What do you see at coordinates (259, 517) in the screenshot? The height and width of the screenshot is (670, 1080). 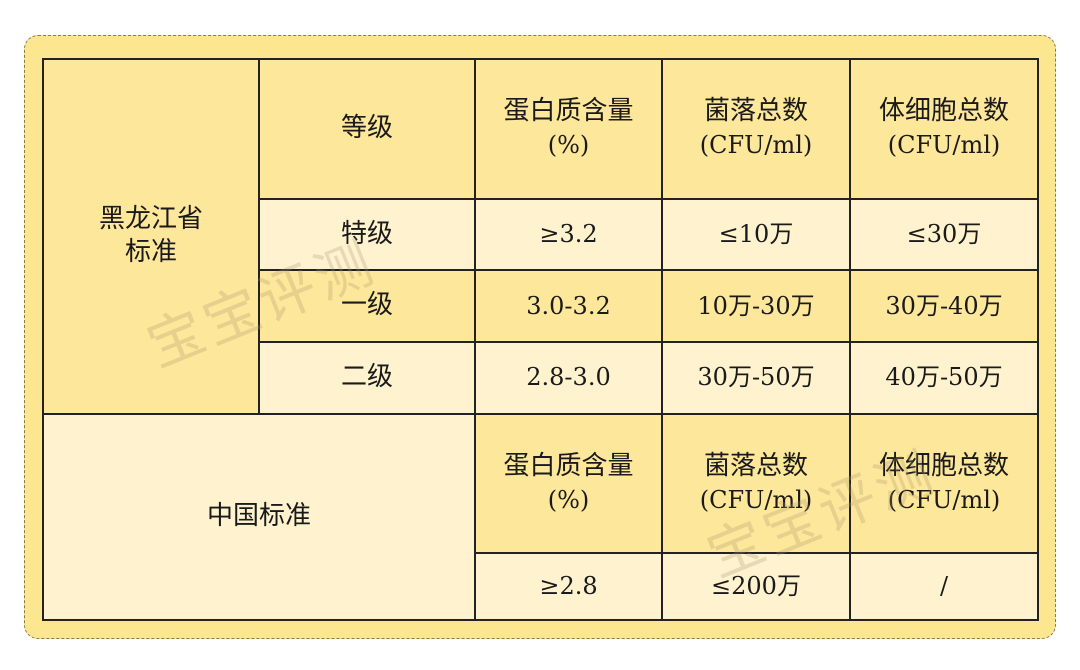 I see `china-label: 中国标准` at bounding box center [259, 517].